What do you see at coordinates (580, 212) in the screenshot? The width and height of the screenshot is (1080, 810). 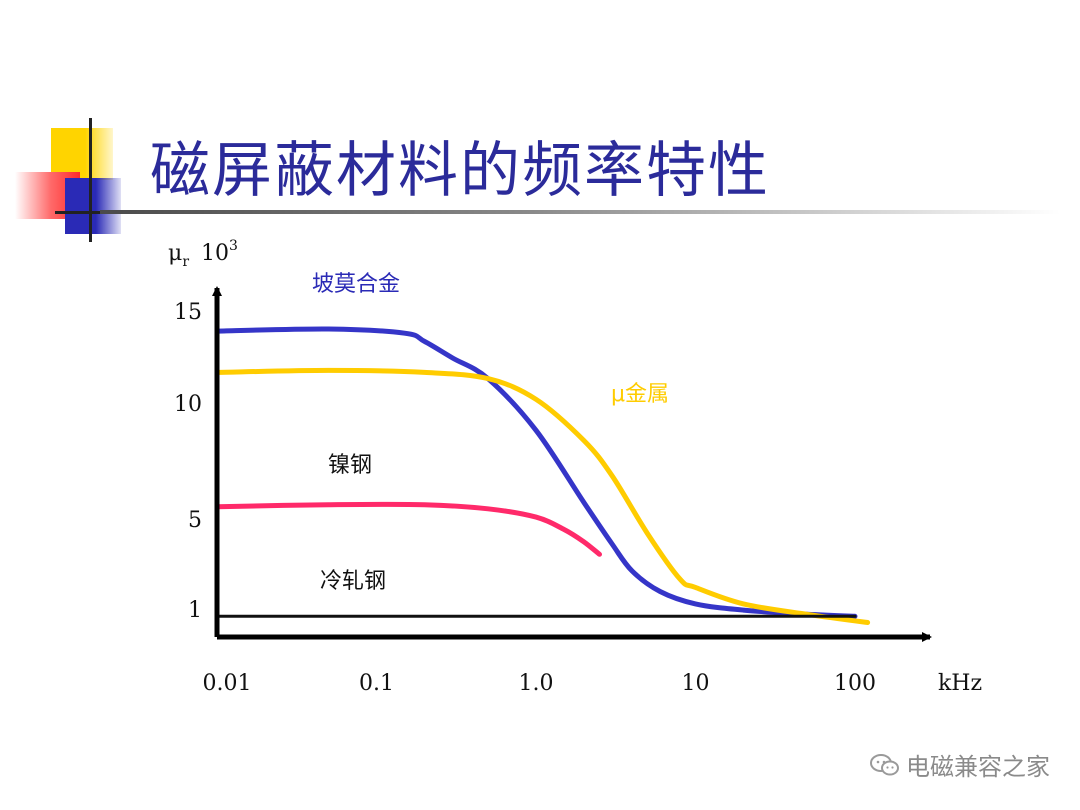 I see `title-underline` at bounding box center [580, 212].